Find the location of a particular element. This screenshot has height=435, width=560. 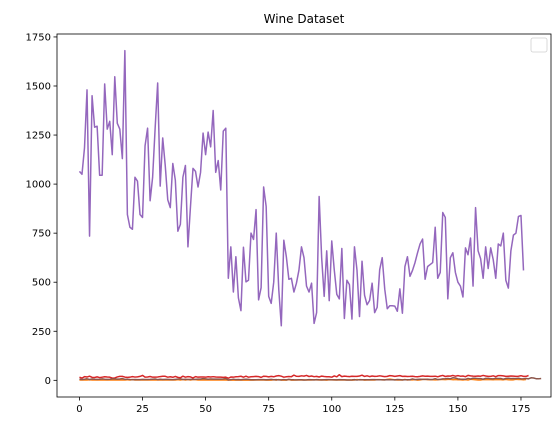

x-tick-label: 125 is located at coordinates (394, 409).